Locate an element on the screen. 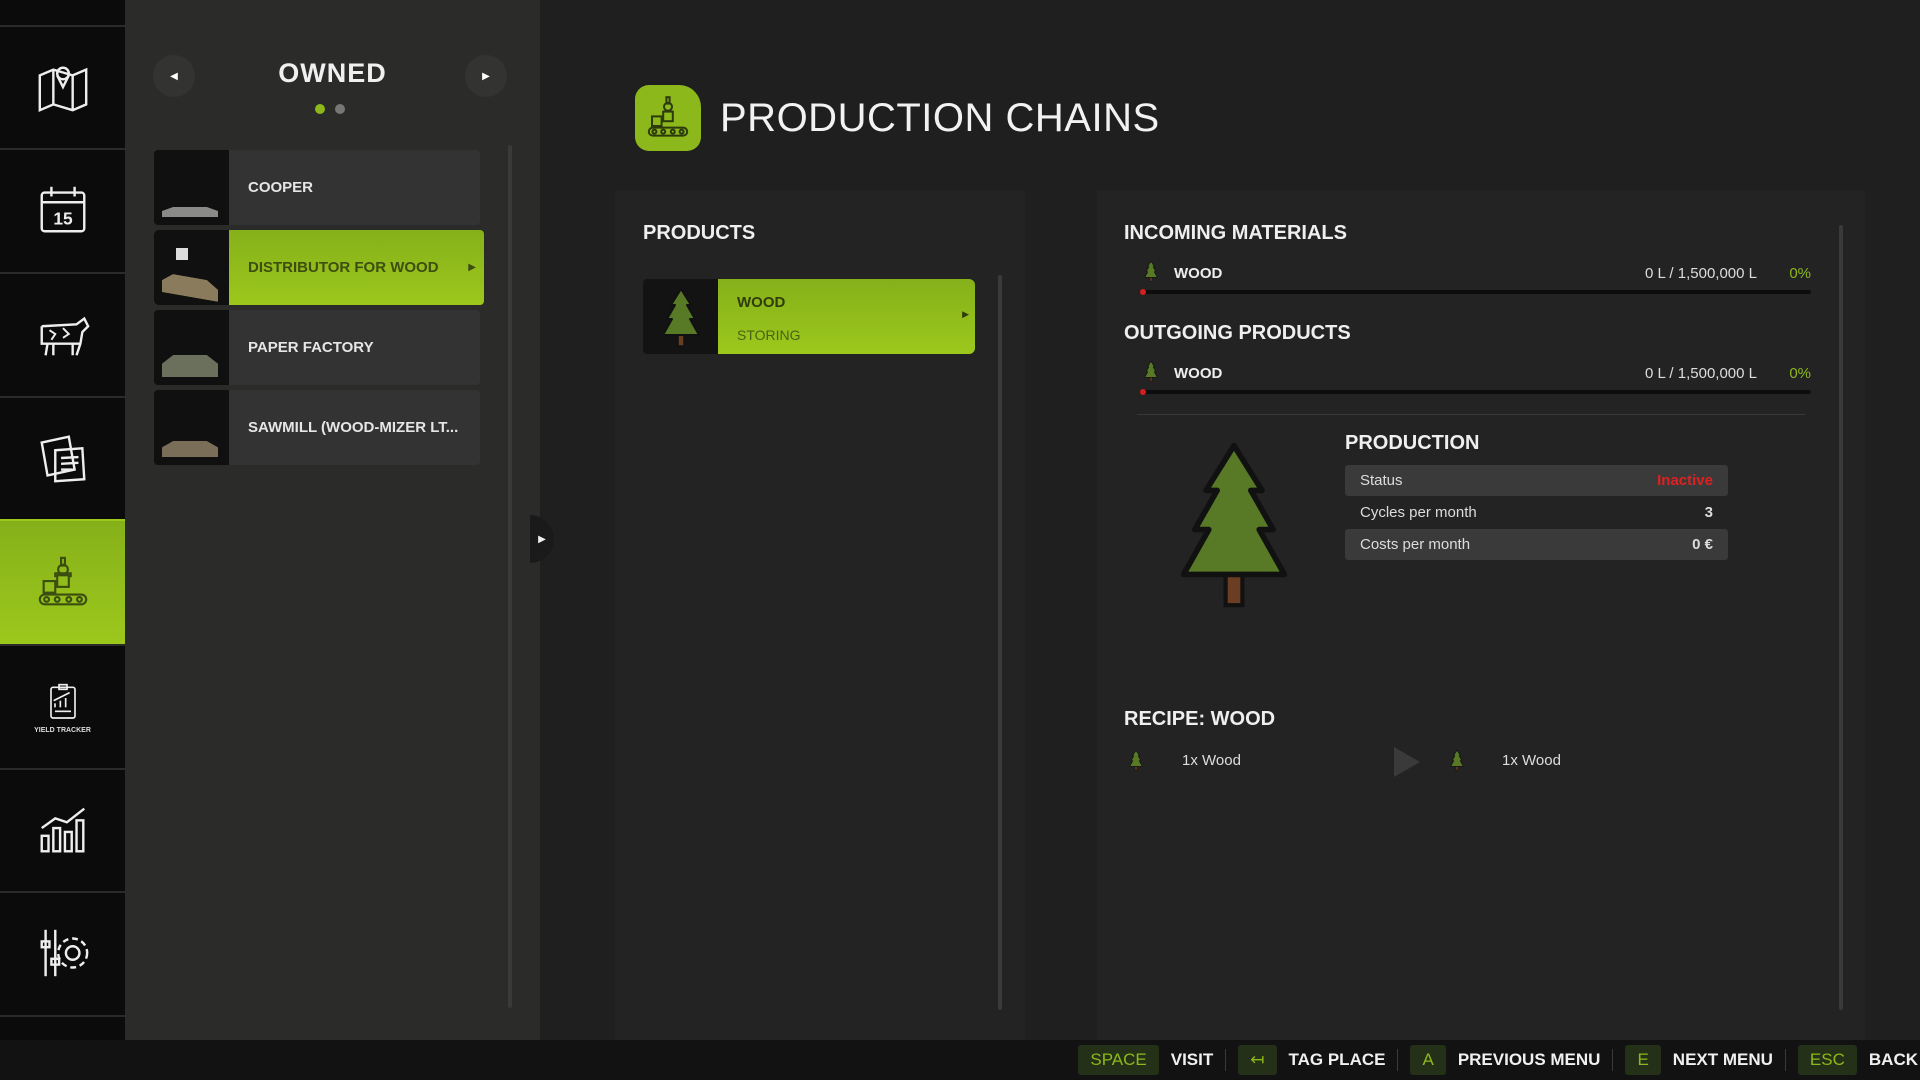 The width and height of the screenshot is (1920, 1080). hint-visit: SPACE VISIT is located at coordinates (1158, 1060).